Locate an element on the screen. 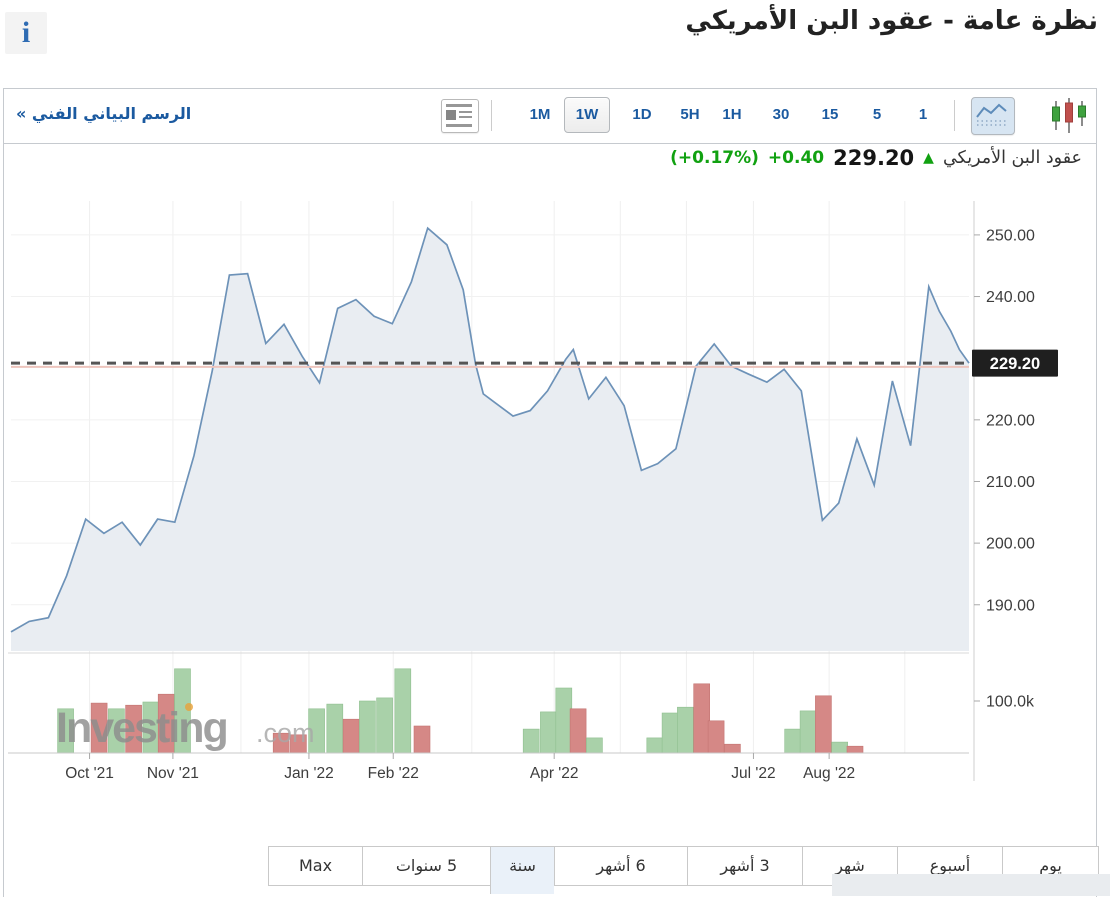  current-price-tag is located at coordinates (1015, 363).